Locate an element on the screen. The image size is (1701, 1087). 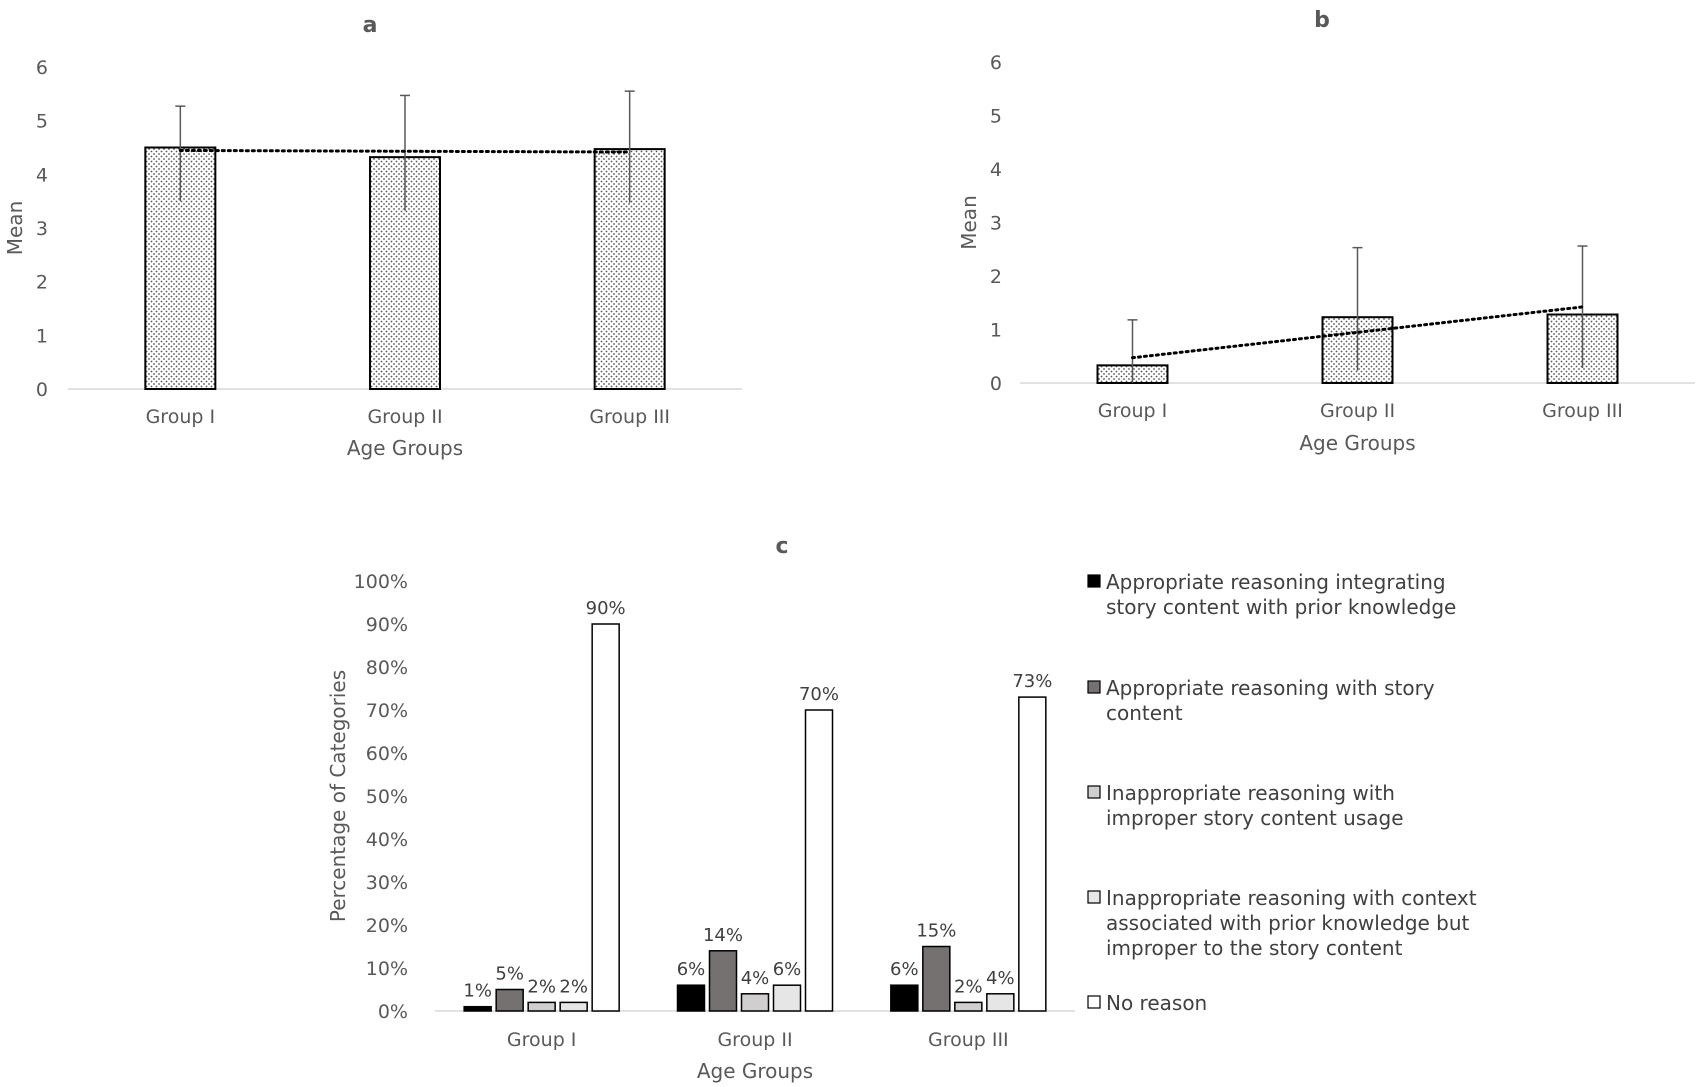
y-tick-label: 30% is located at coordinates (387, 883).